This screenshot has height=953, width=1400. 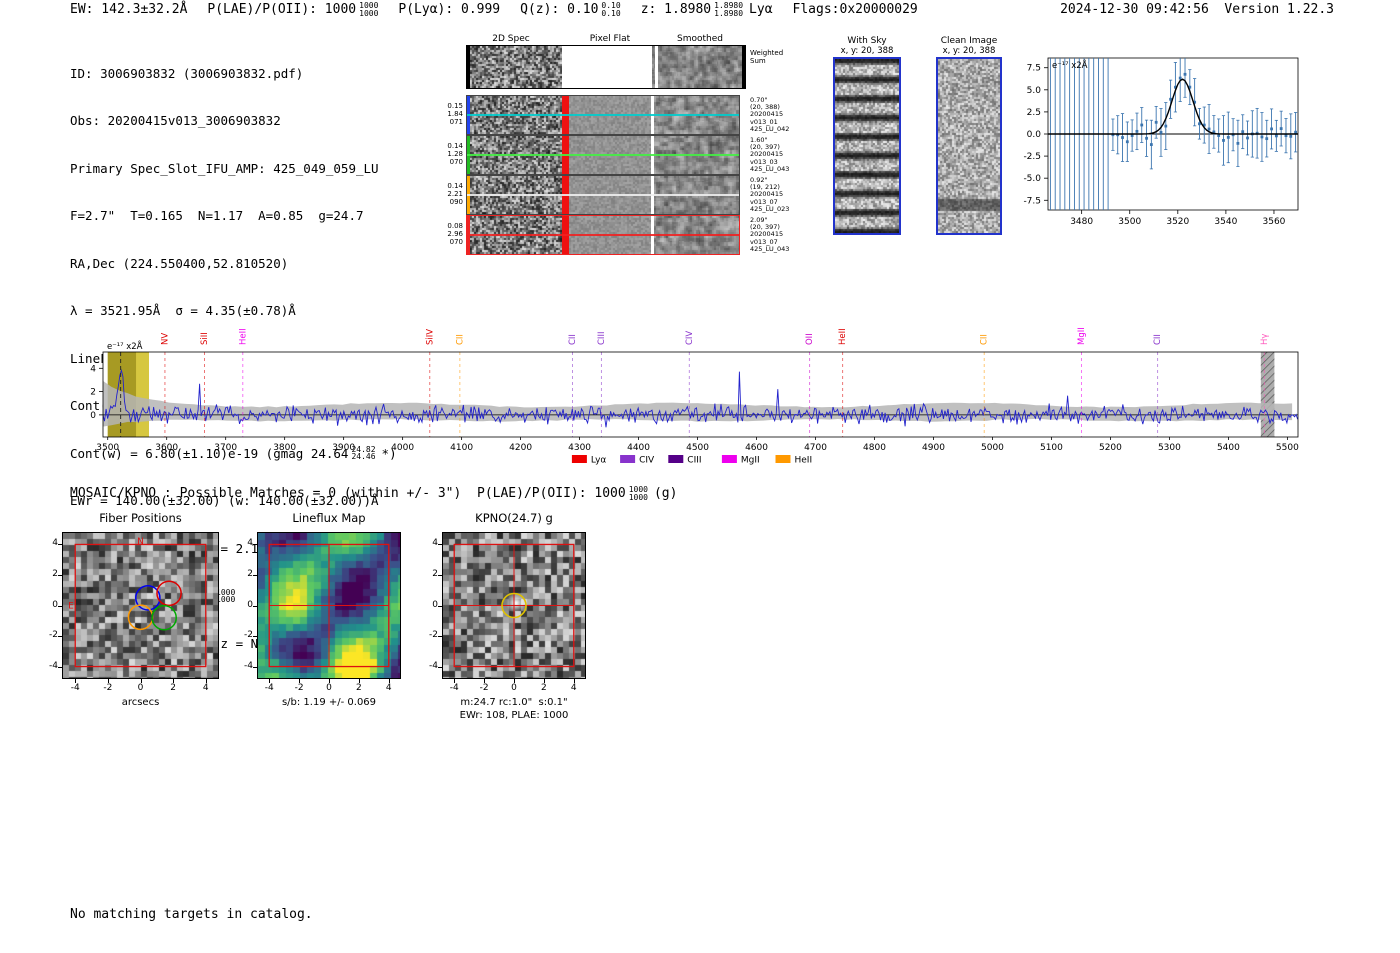 What do you see at coordinates (573, 688) in the screenshot?
I see `cutout-xtick-label: 4` at bounding box center [573, 688].